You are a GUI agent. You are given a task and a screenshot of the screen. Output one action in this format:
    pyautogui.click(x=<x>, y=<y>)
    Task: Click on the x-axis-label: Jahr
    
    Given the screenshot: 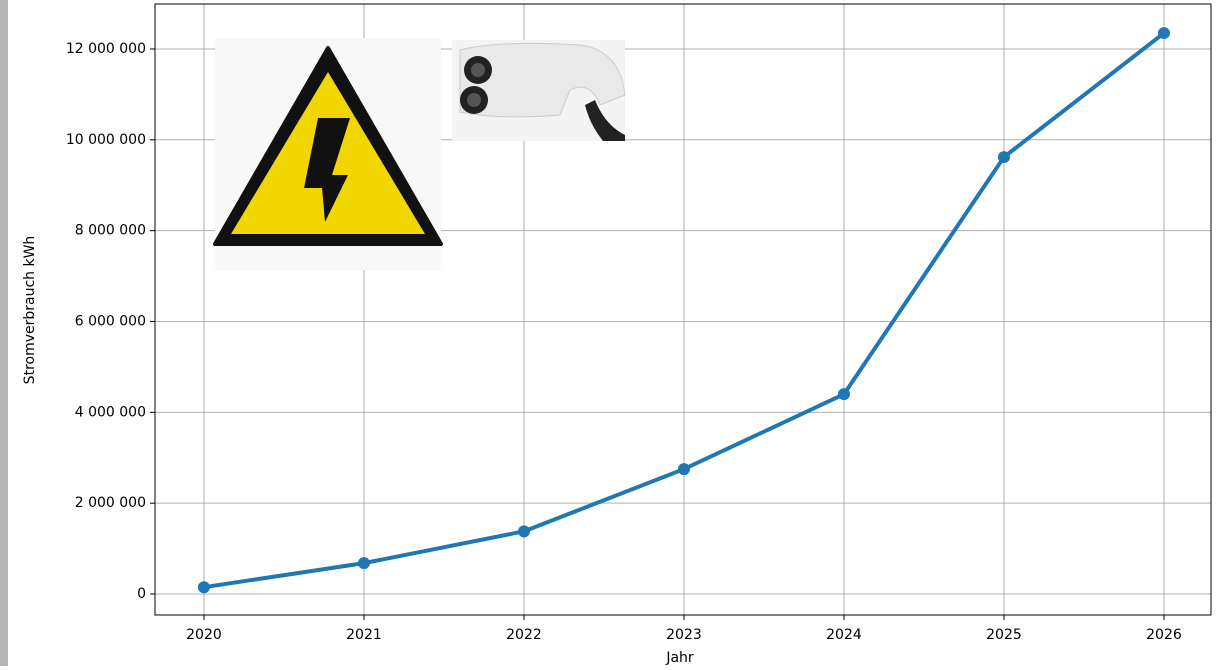 What is the action you would take?
    pyautogui.click(x=679, y=658)
    